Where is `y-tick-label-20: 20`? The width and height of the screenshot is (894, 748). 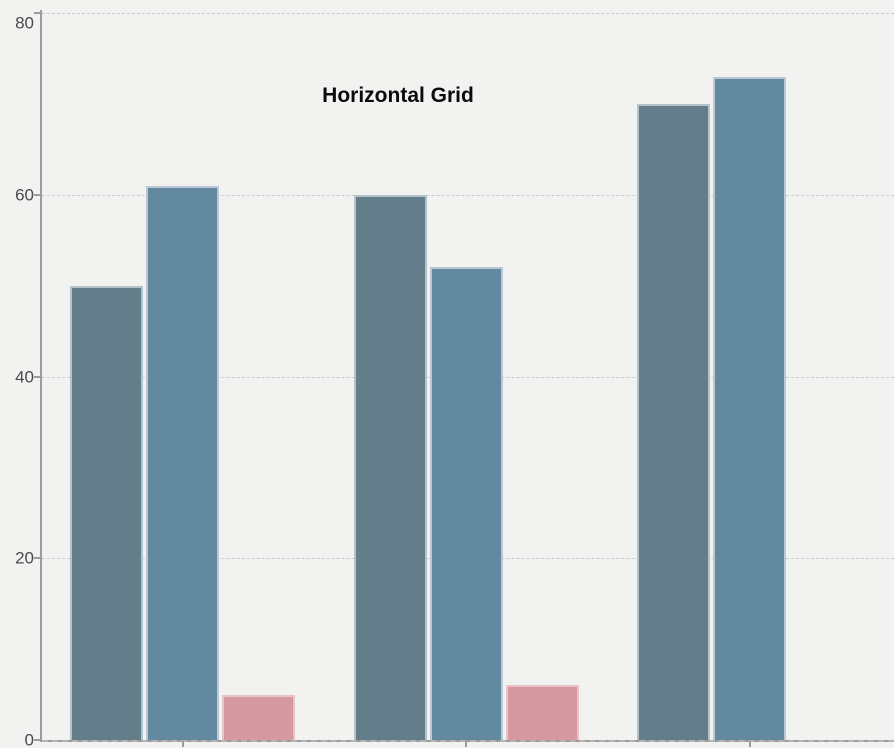
y-tick-label-20: 20 is located at coordinates (24, 558).